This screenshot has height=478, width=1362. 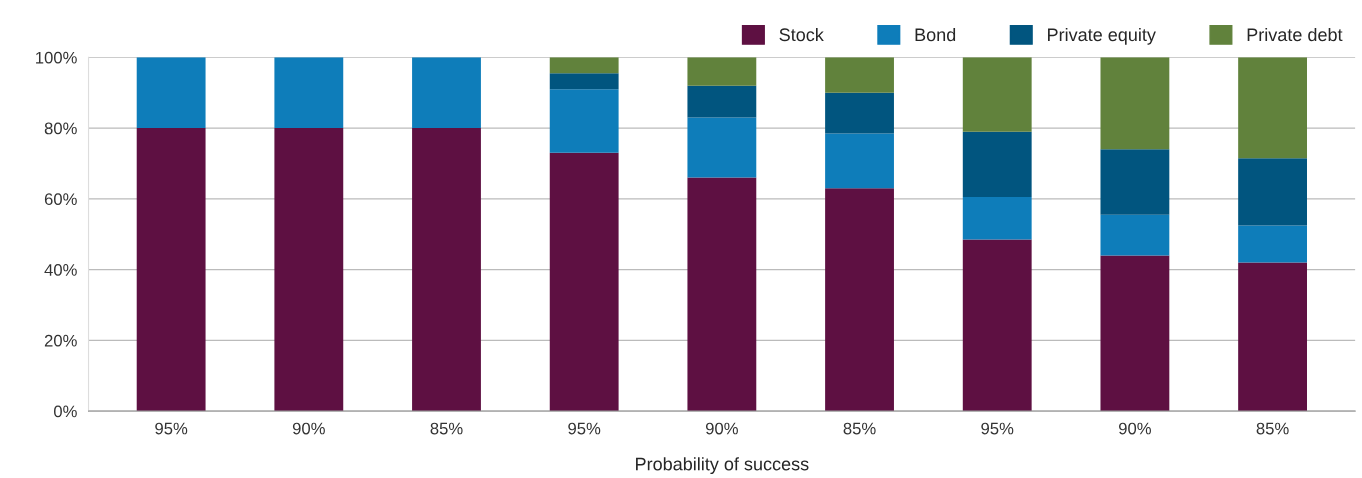 I want to click on y-tick-label: 40%, so click(x=60, y=269).